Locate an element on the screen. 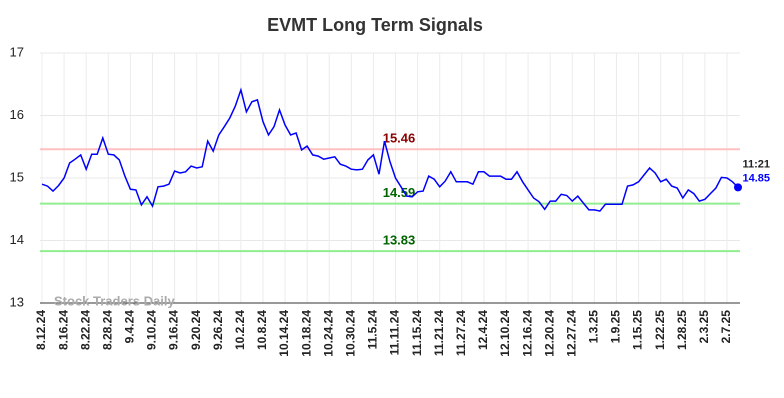 This screenshot has width=784, height=398. x-tick-label: 9.4.24 is located at coordinates (130, 327).